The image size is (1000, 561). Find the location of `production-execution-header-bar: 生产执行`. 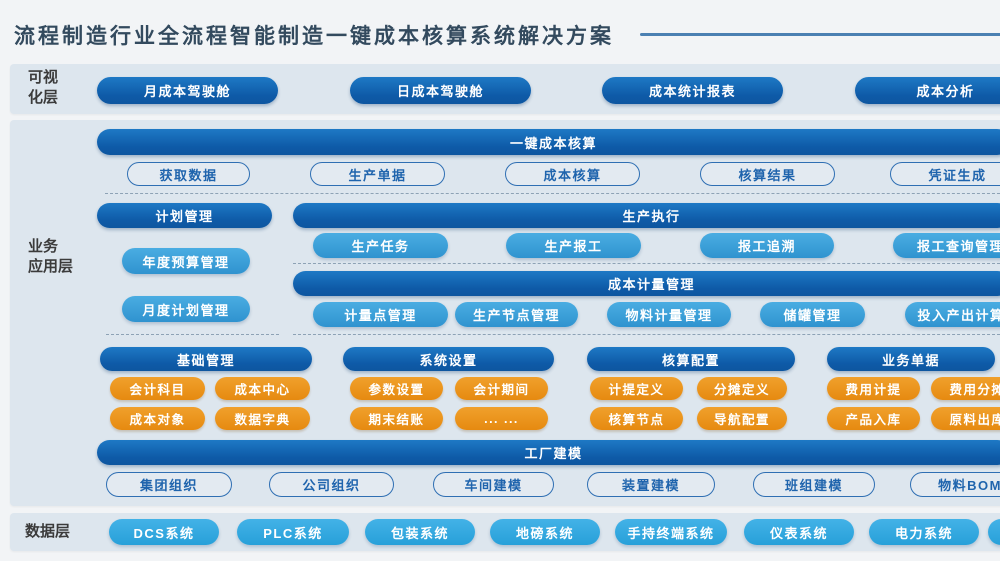

production-execution-header-bar: 生产执行 is located at coordinates (646, 215).